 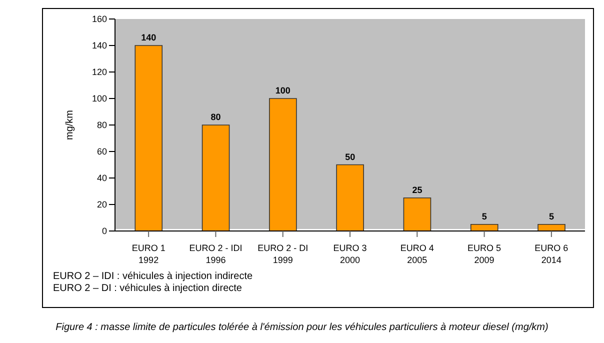 What do you see at coordinates (148, 37) in the screenshot?
I see `data-label: 140` at bounding box center [148, 37].